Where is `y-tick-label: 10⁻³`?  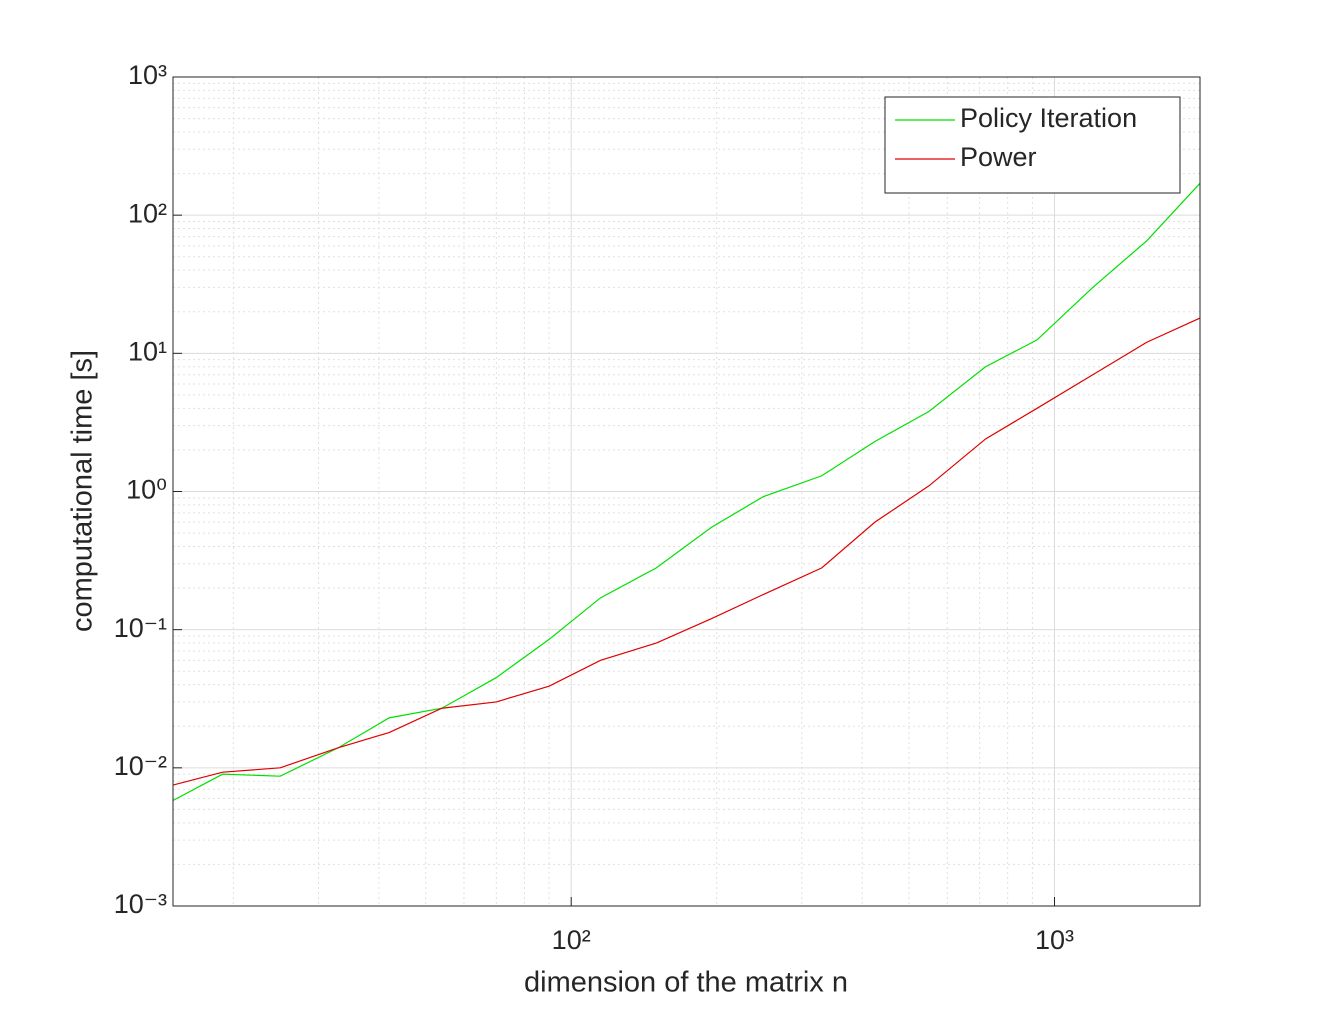 y-tick-label: 10⁻³ is located at coordinates (140, 904).